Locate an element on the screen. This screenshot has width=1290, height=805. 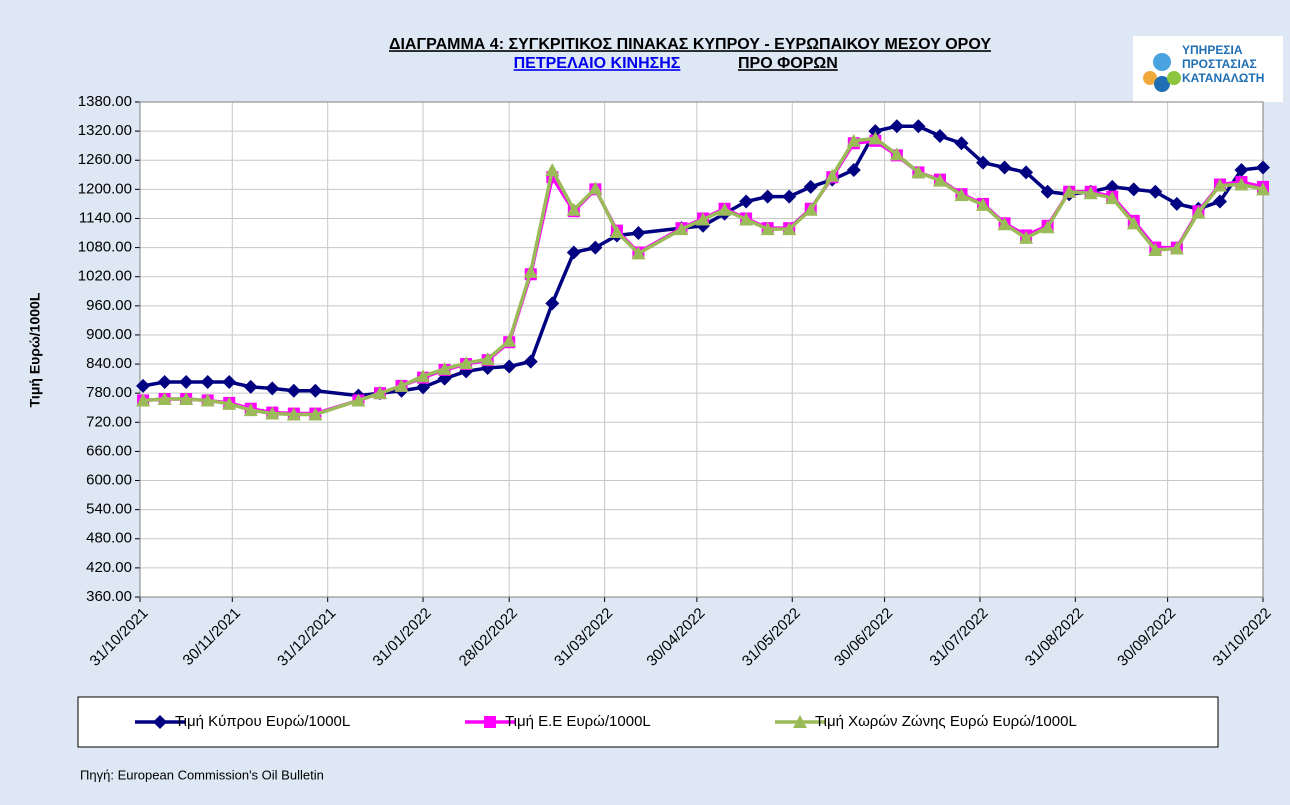
logo-text: ΠΡΟΣΤΑΣΙΑΣ is located at coordinates (1219, 64).